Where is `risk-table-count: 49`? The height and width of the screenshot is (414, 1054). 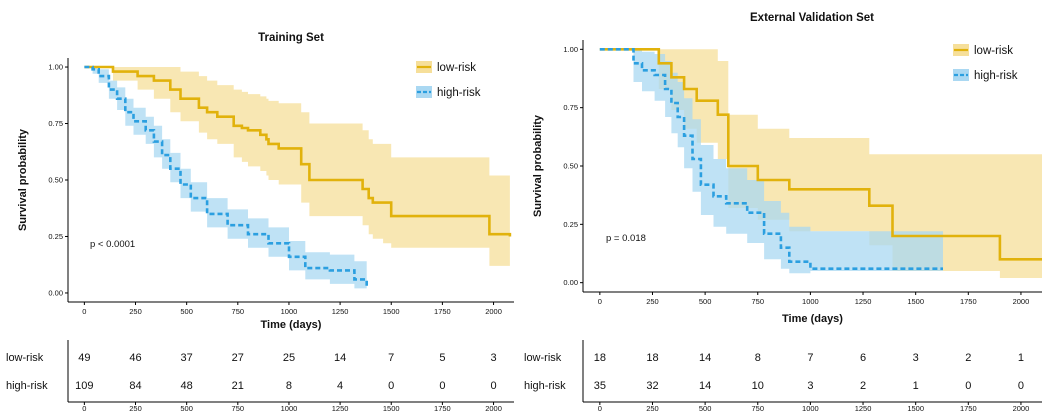 risk-table-count: 49 is located at coordinates (84, 358).